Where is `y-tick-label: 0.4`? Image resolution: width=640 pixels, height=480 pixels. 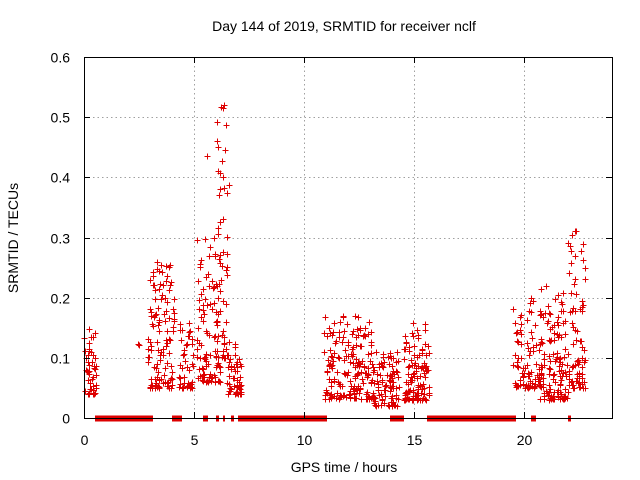 y-tick-label: 0.4 is located at coordinates (61, 178).